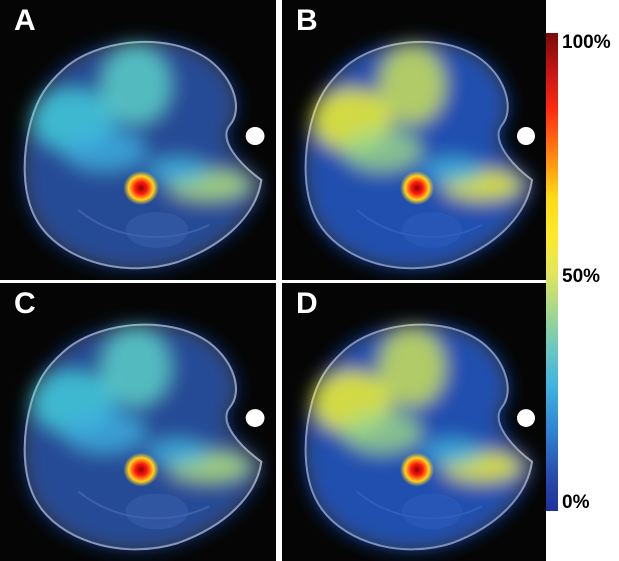  I want to click on colorbar-label-mid: 50%, so click(581, 276).